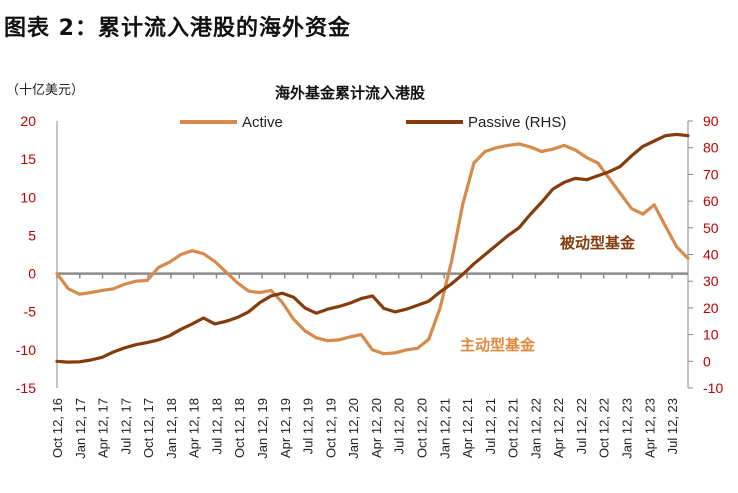  Describe the element at coordinates (598, 243) in the screenshot. I see `annotation-passive: 被动型基金` at that location.